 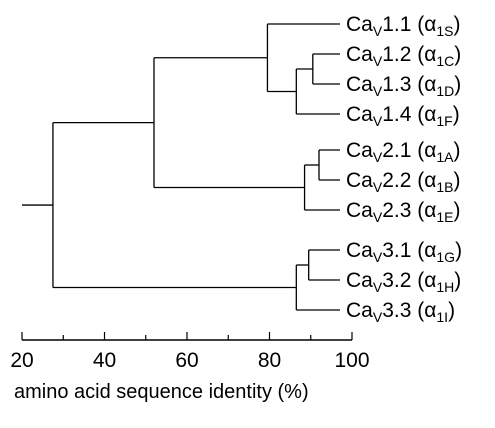 I want to click on leaf-label-number: 1.3 (α, so click(x=409, y=84).